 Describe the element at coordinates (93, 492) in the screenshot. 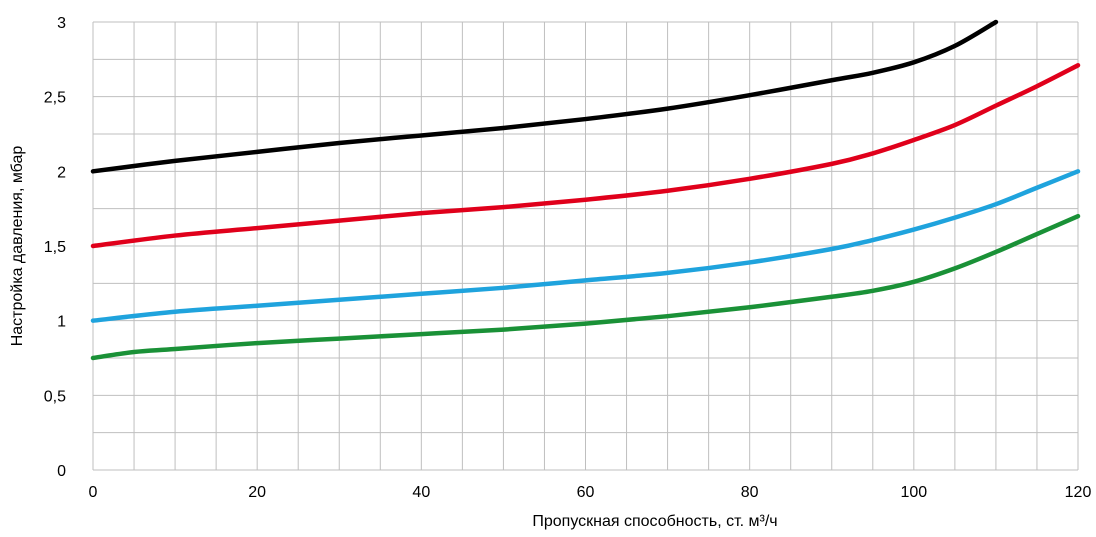

I see `x-tick-label: 0` at that location.